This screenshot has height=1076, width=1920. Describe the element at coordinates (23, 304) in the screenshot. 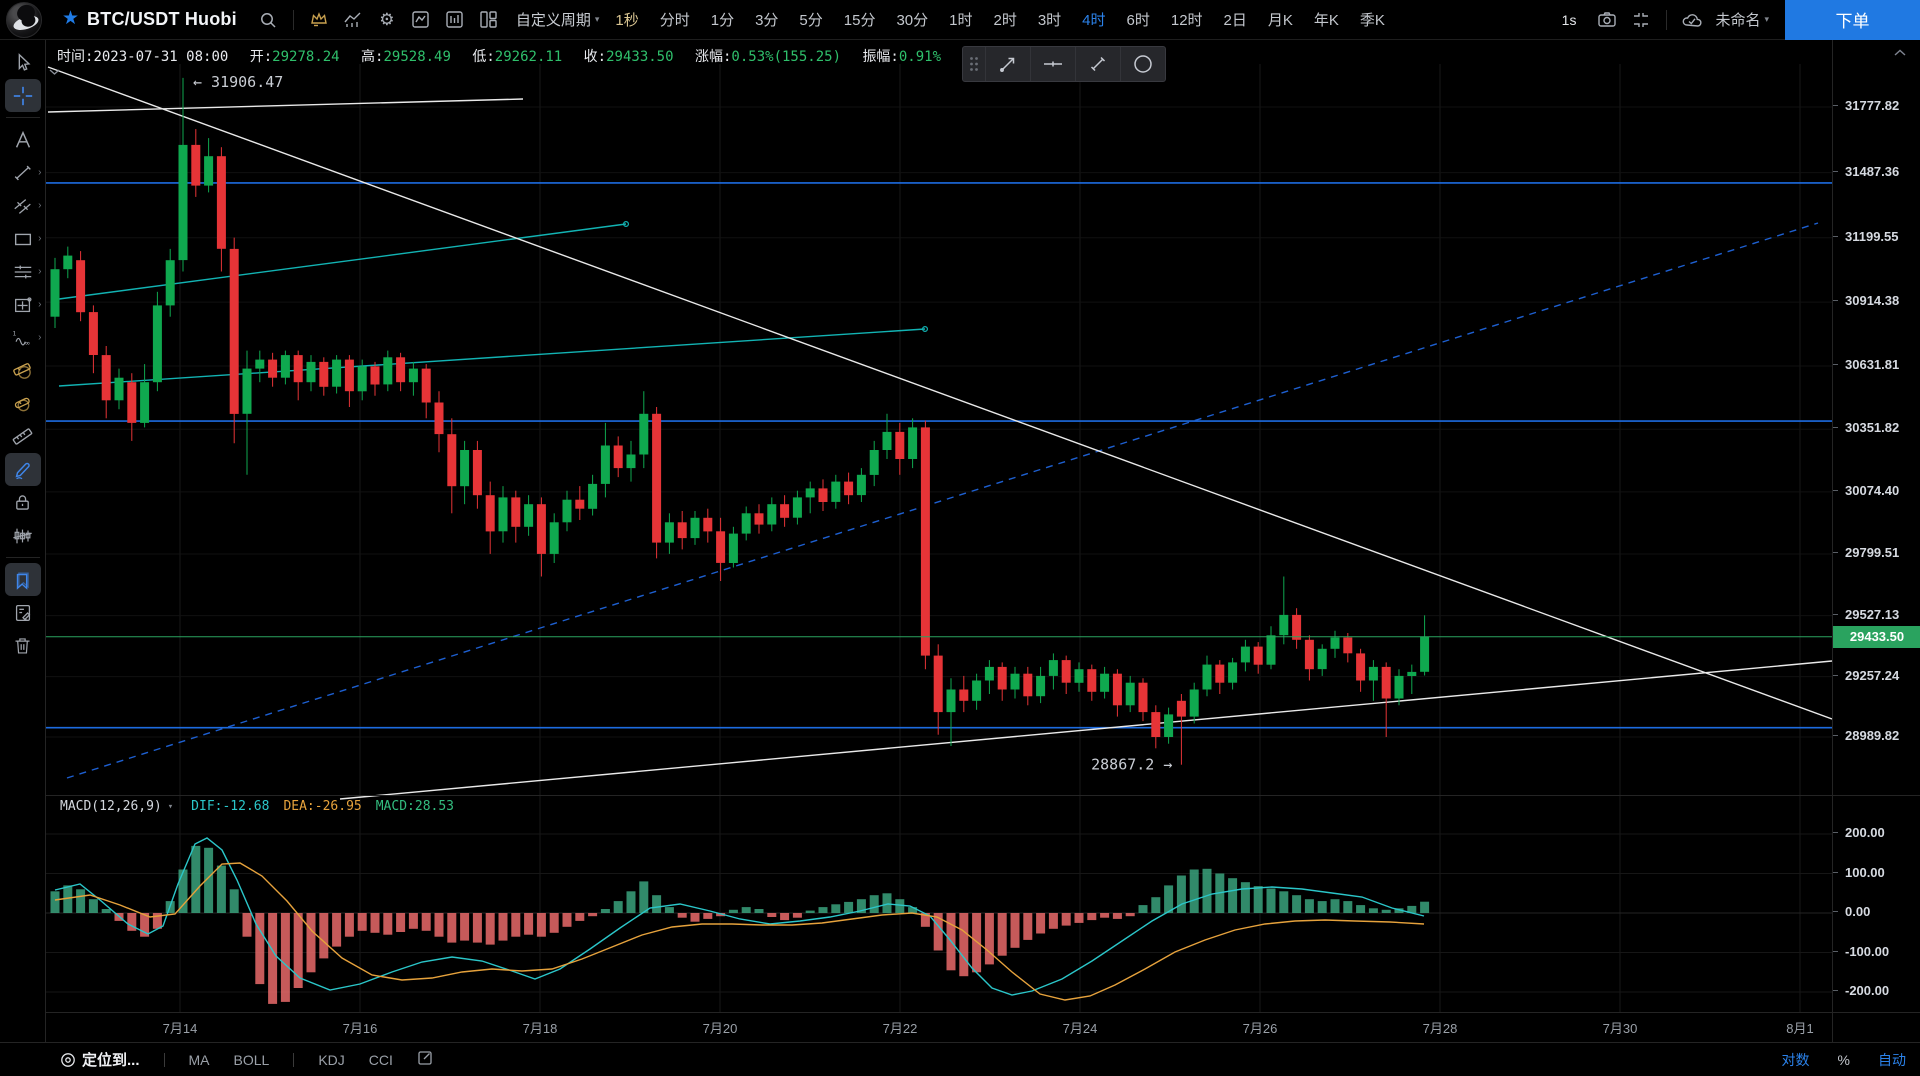

I see `tool-grid-box: ›` at that location.